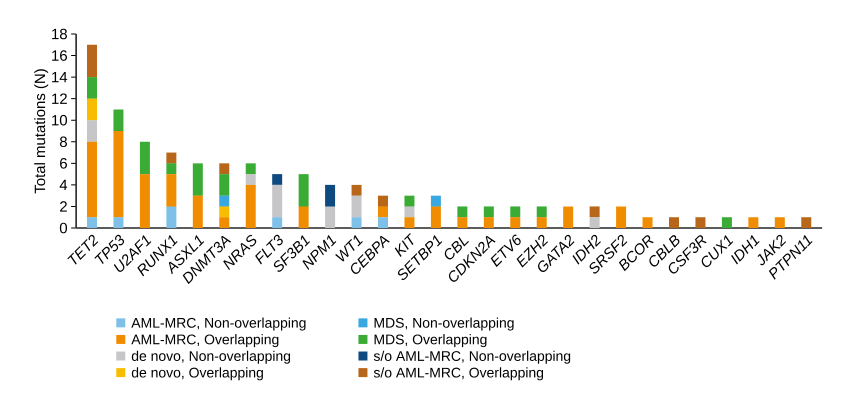  I want to click on y-tick-label: 2, so click(63, 206).